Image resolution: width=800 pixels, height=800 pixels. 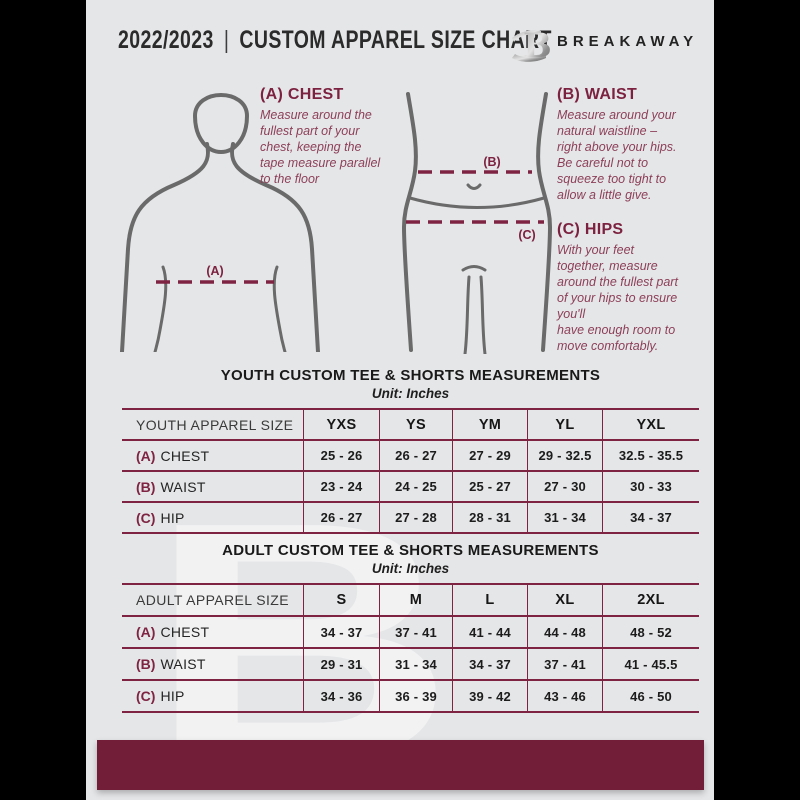 What do you see at coordinates (491, 162) in the screenshot?
I see `waist-marker-label: (B)` at bounding box center [491, 162].